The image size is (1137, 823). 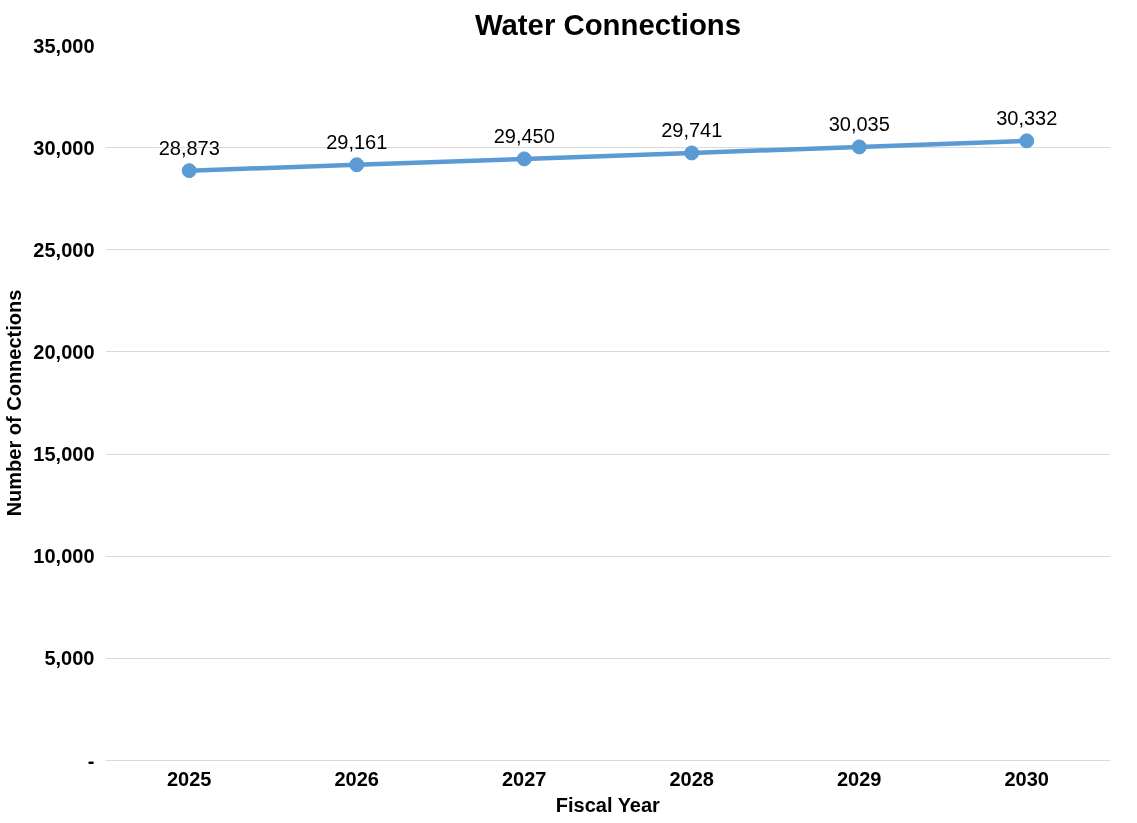 What do you see at coordinates (356, 778) in the screenshot?
I see `x-tick-label: 2026` at bounding box center [356, 778].